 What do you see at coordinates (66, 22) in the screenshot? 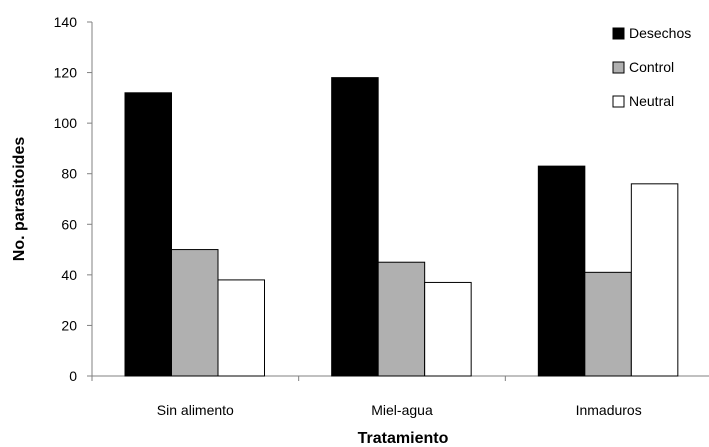
I see `y-tick-label: 140` at bounding box center [66, 22].